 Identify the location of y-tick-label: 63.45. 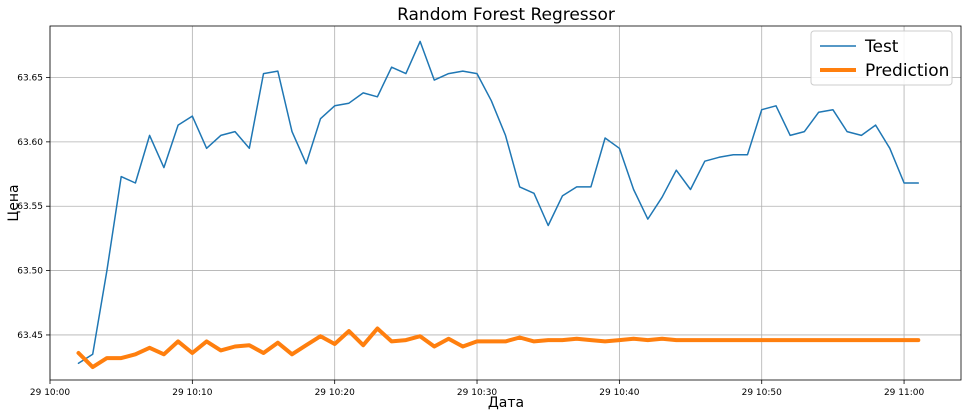
(30, 336).